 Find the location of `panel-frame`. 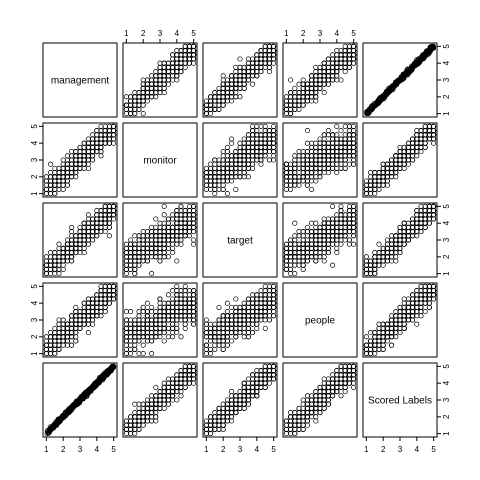

panel-frame is located at coordinates (160, 160).